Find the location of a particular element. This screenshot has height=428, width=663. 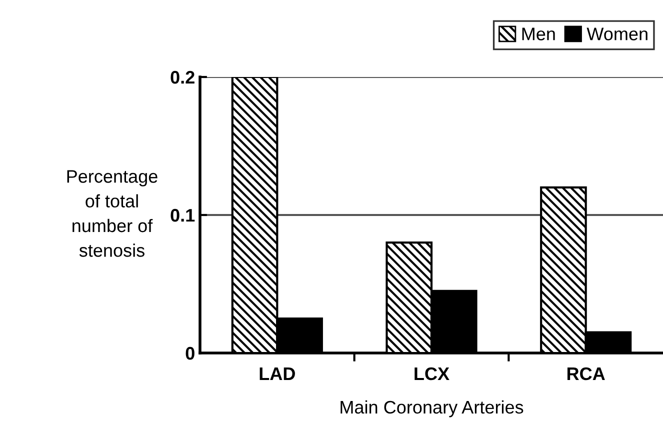

y-tick-label: 0.1 is located at coordinates (182, 215).